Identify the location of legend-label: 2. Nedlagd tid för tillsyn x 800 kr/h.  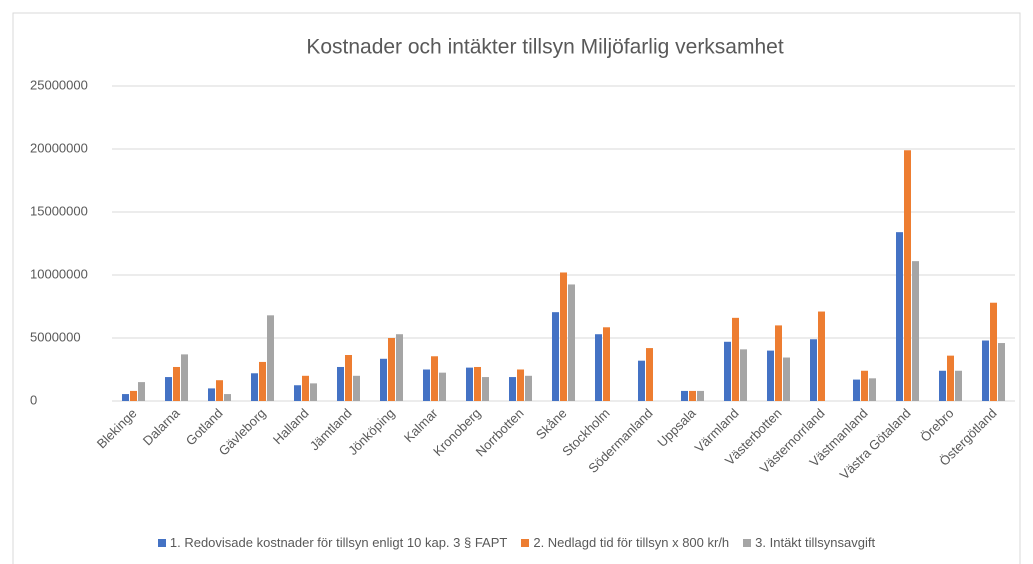
(631, 542).